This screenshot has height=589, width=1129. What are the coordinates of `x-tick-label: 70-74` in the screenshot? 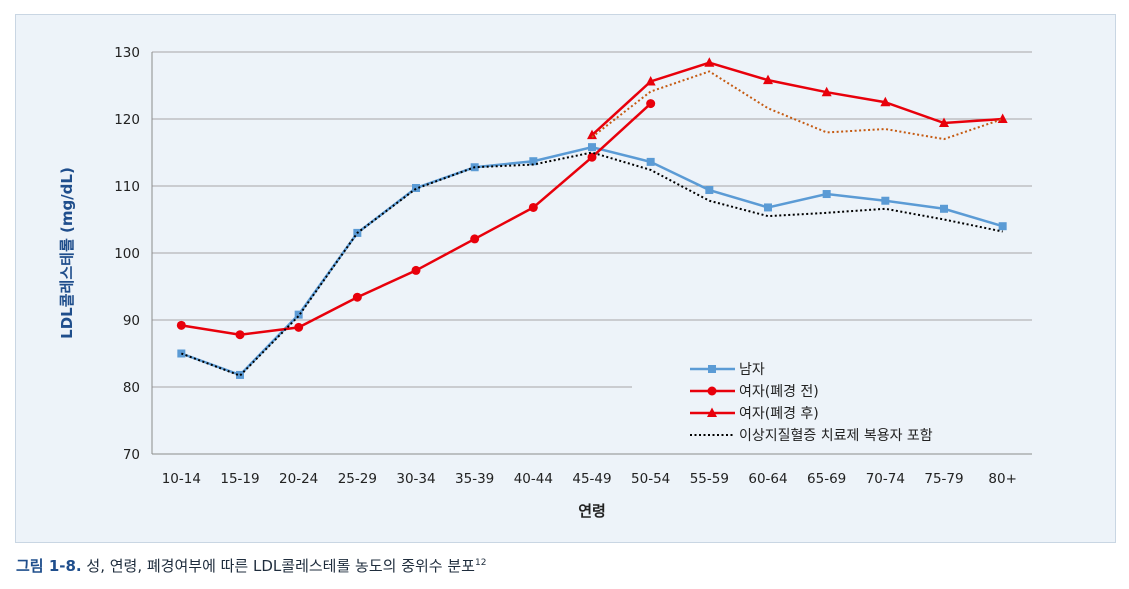 It's located at (885, 479).